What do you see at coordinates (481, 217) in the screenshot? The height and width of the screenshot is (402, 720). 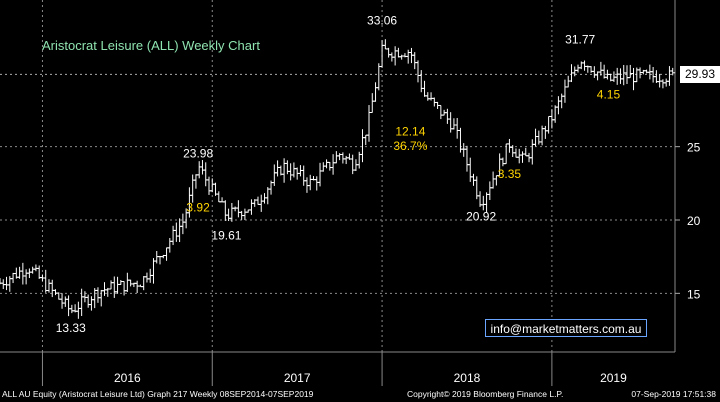 I see `price-annotation: 20.92` at bounding box center [481, 217].